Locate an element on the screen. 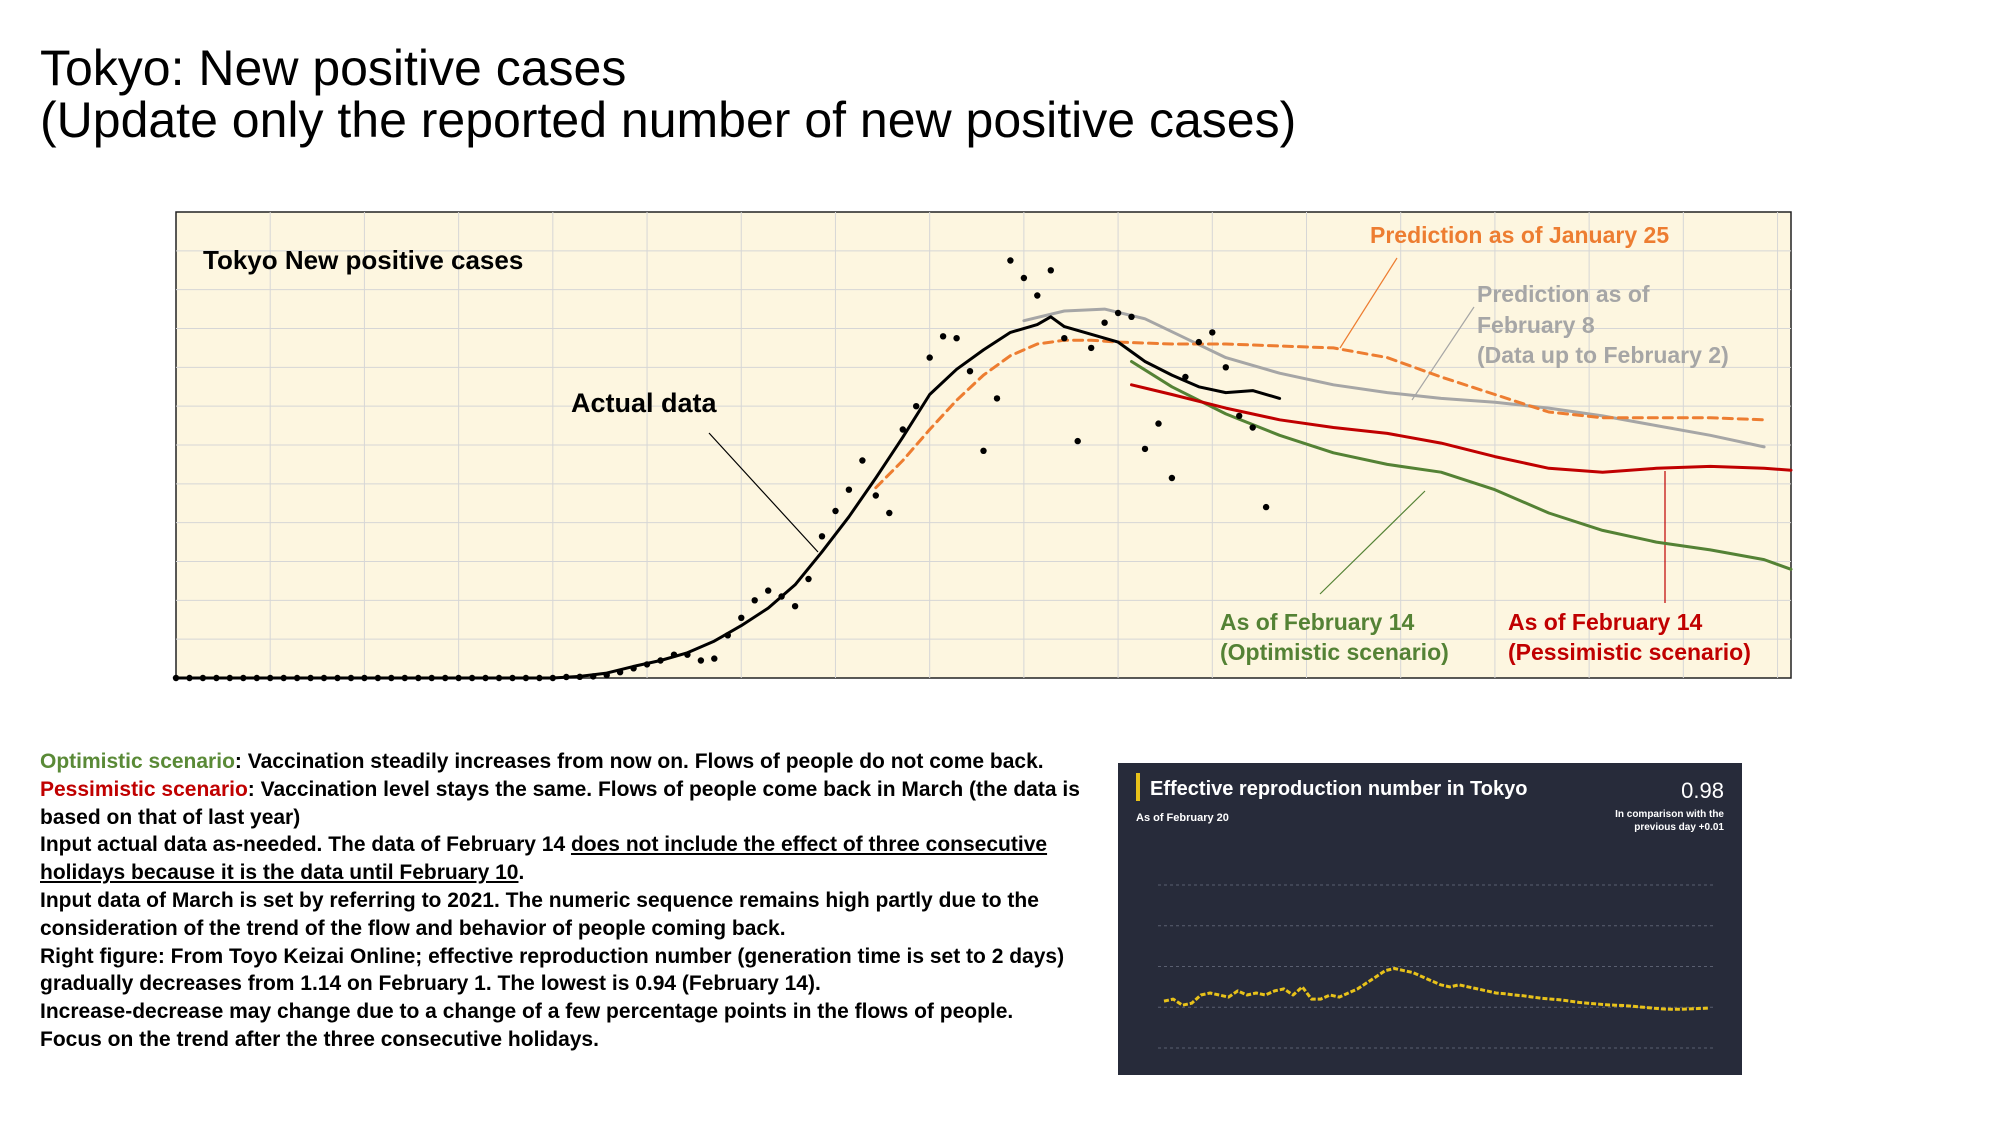  inner-chart-title: Tokyo New positive cases is located at coordinates (363, 260).